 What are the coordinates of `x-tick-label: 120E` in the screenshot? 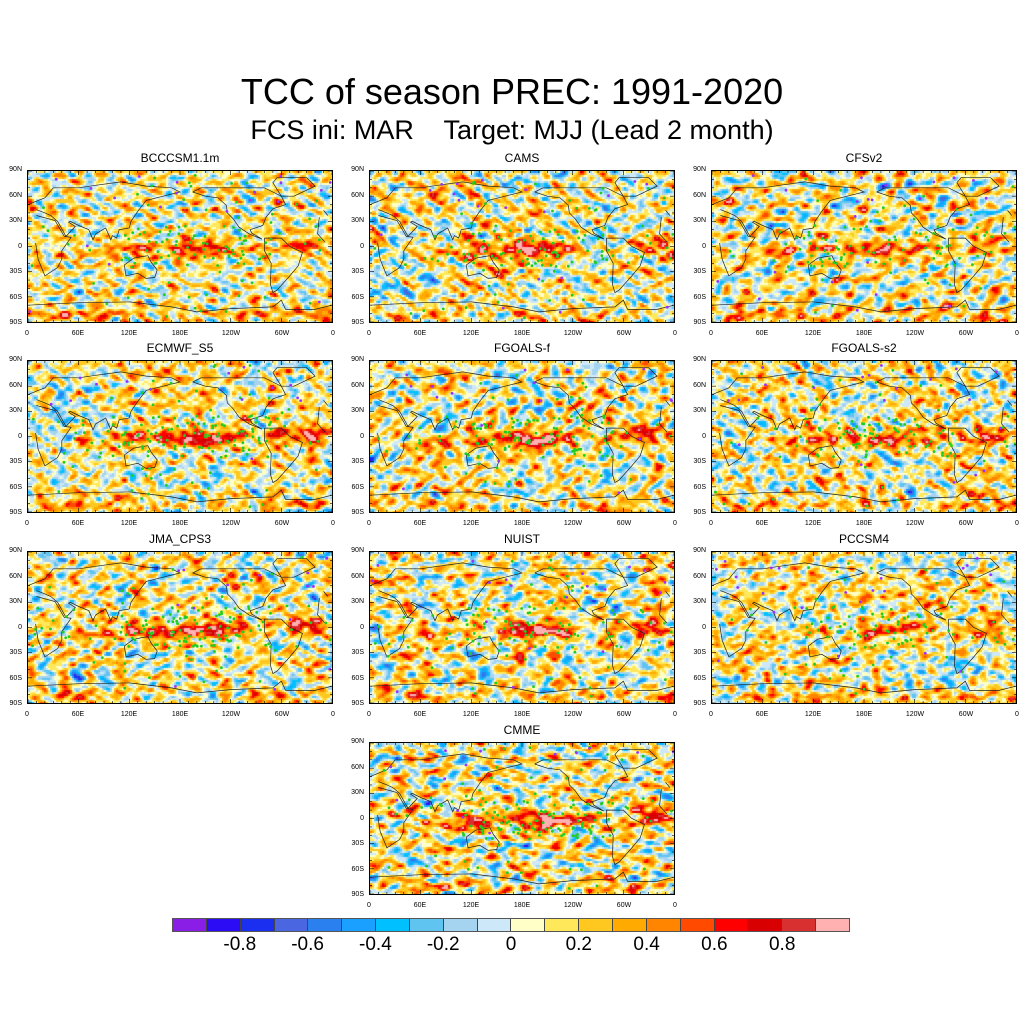 It's located at (813, 714).